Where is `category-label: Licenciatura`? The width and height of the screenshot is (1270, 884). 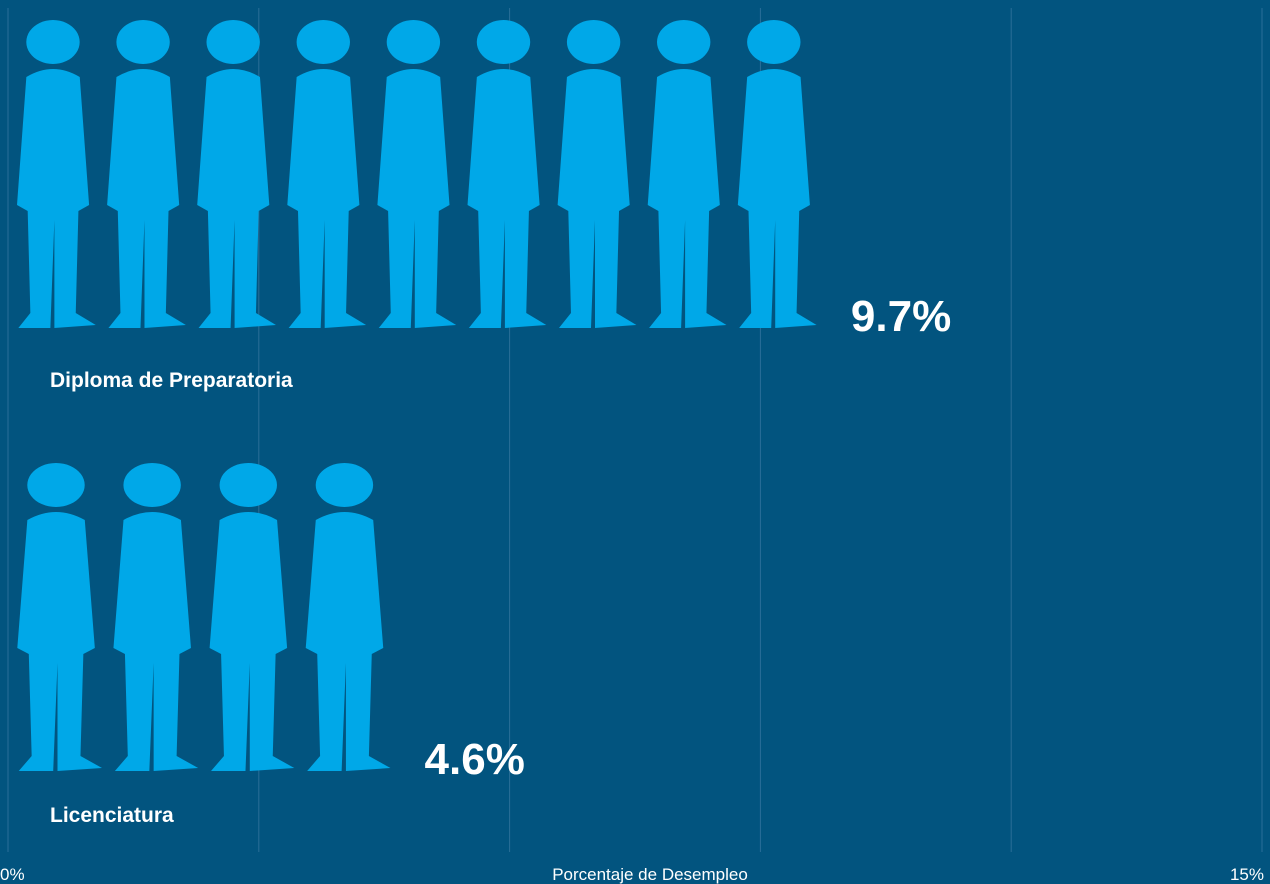
category-label: Licenciatura is located at coordinates (112, 815).